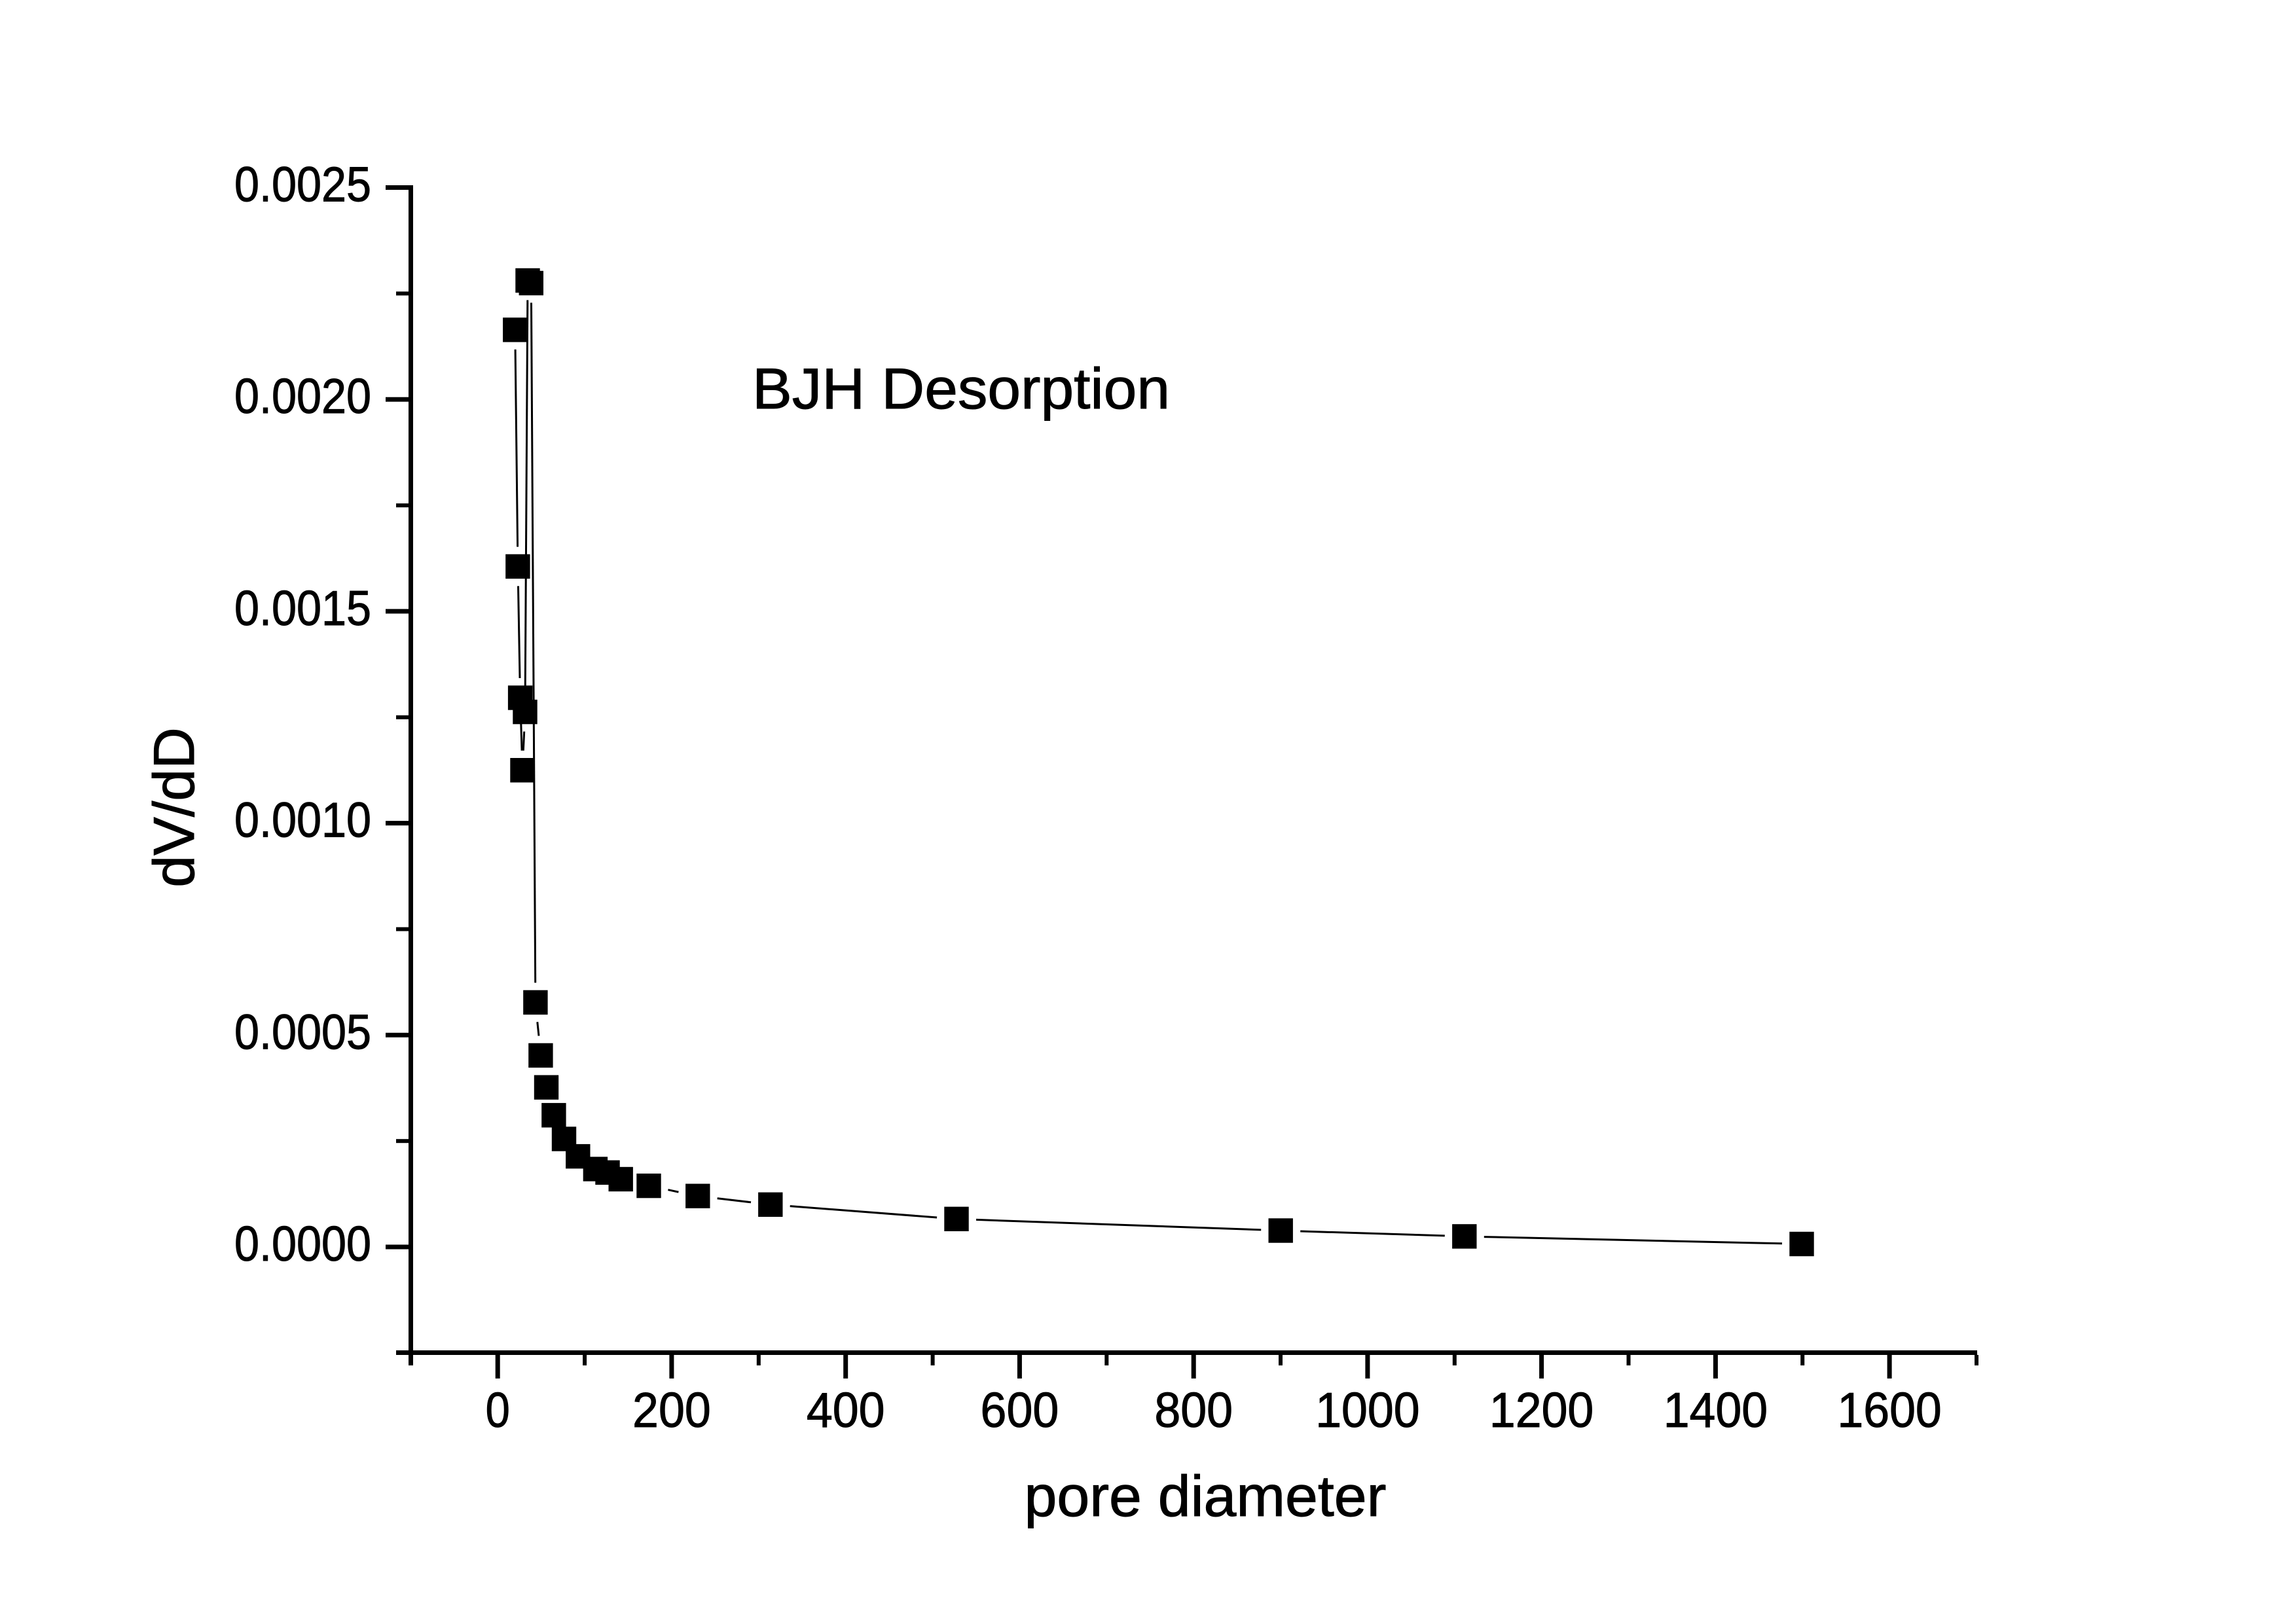 This screenshot has height=1622, width=2296. I want to click on svg-text: BJH Desorption, so click(961, 388).